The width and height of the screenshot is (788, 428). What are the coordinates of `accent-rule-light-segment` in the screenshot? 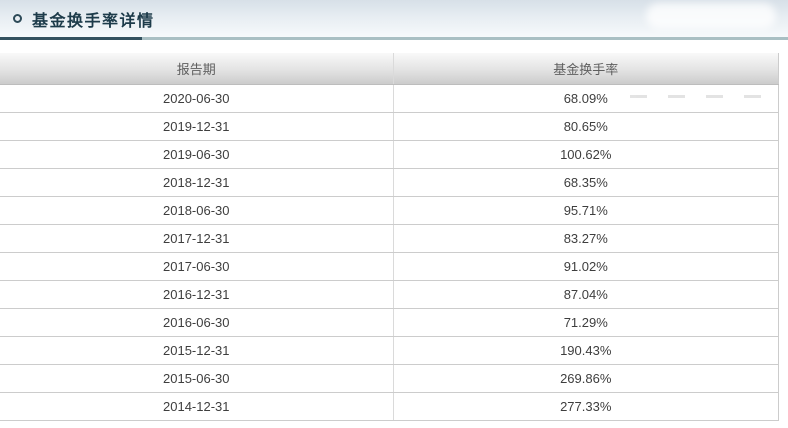 It's located at (465, 38).